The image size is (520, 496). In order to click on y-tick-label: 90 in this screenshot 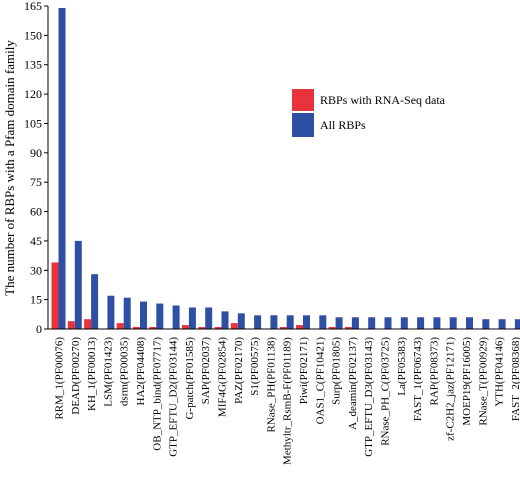, I will do `click(36, 153)`.